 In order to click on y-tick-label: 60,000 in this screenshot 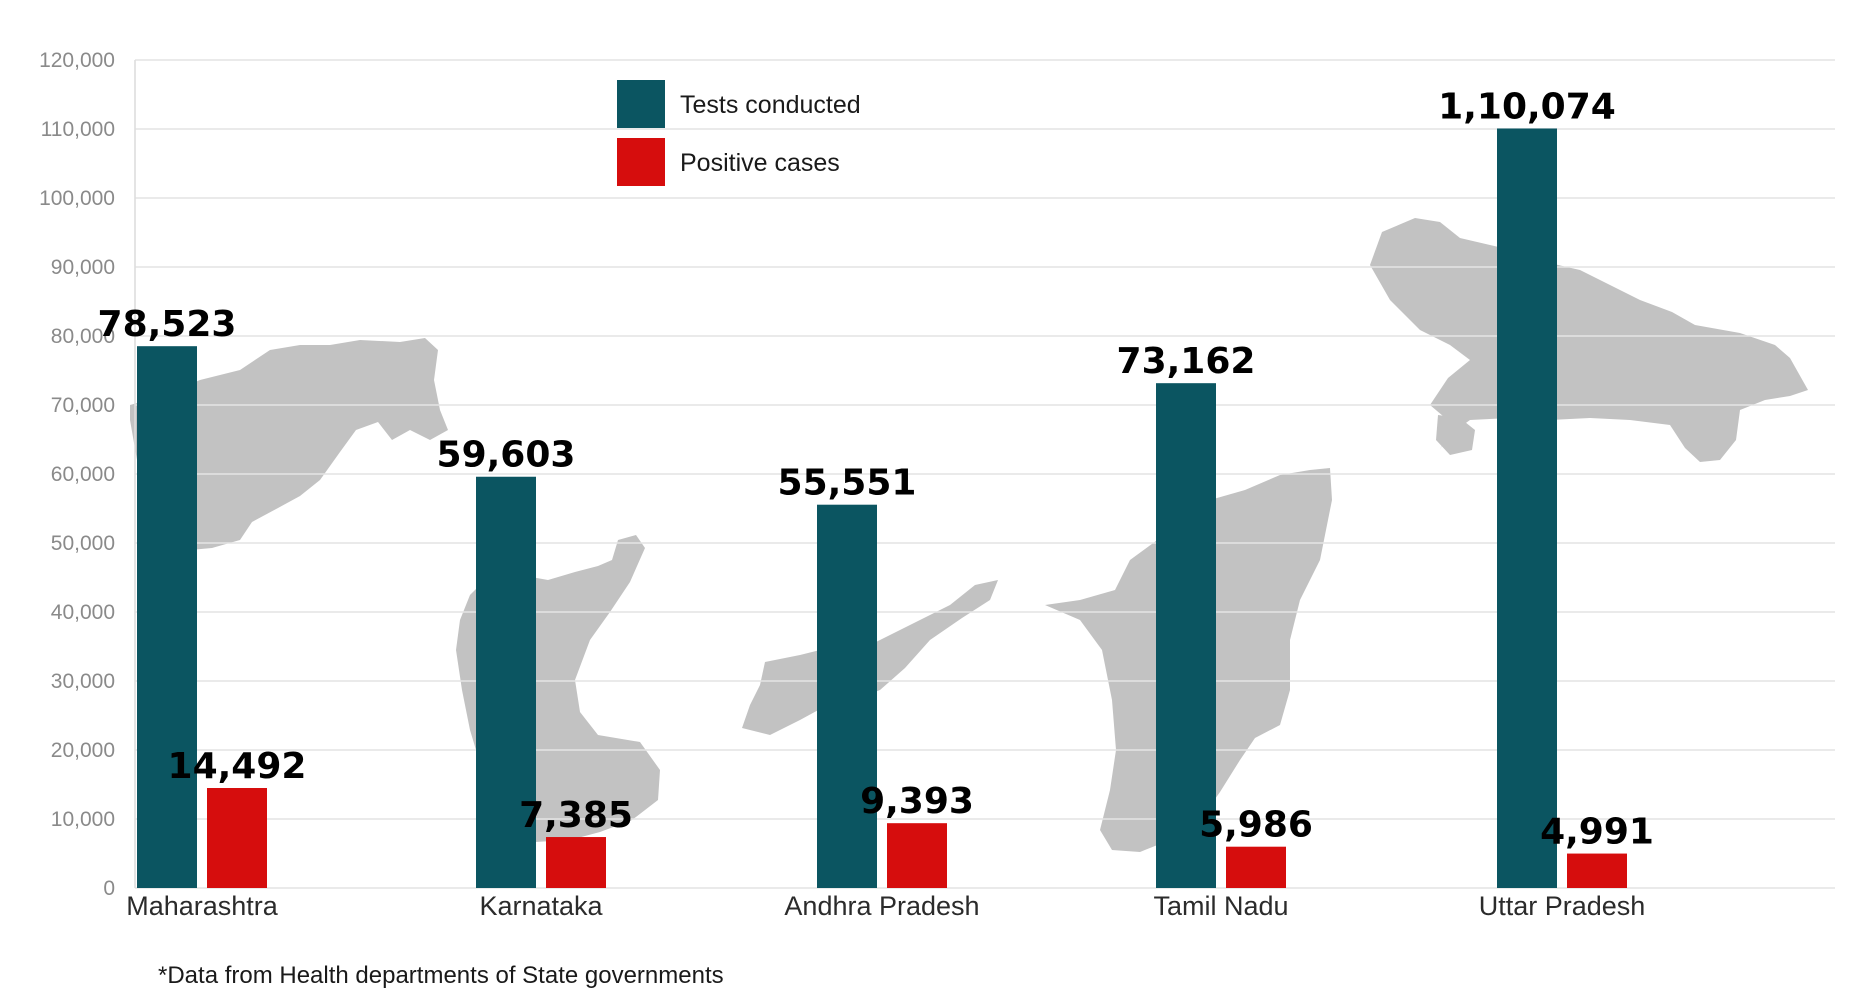, I will do `click(83, 474)`.